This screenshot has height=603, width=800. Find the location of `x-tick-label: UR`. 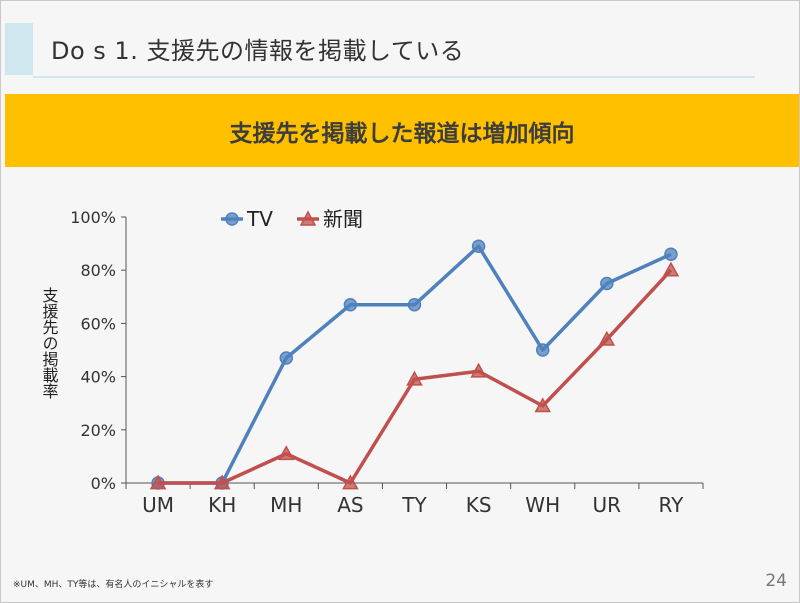

x-tick-label: UR is located at coordinates (607, 505).